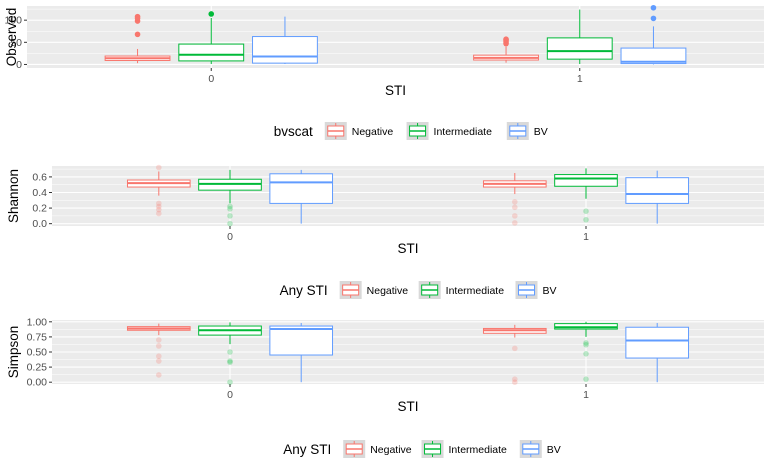 The image size is (768, 474). Describe the element at coordinates (19, 65) in the screenshot. I see `y-tick-label: 0` at that location.